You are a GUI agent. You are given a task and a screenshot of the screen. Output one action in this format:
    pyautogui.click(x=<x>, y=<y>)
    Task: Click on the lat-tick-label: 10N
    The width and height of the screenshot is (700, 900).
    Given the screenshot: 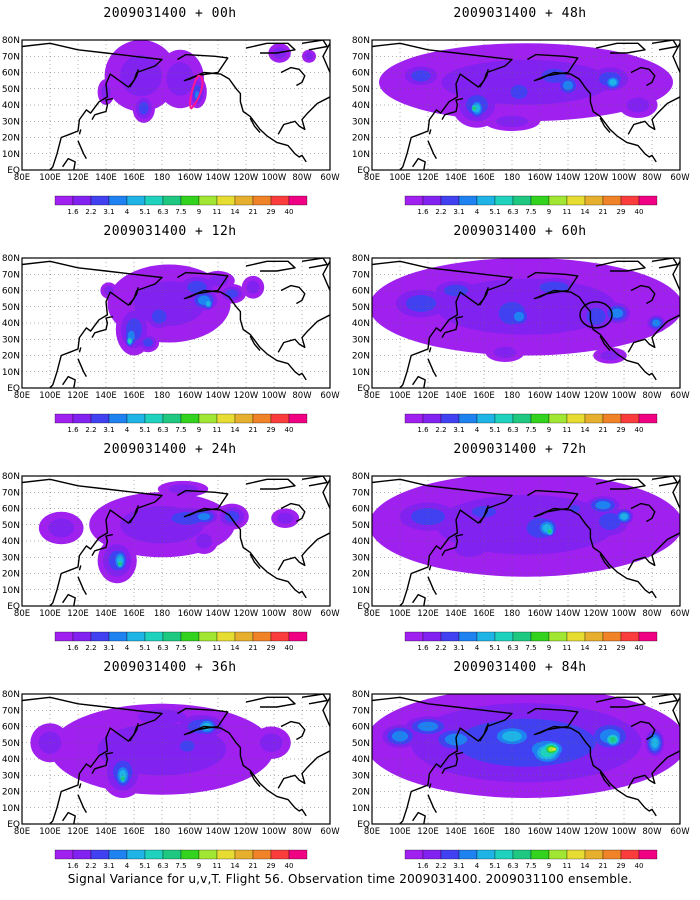 What is the action you would take?
    pyautogui.click(x=11, y=155)
    